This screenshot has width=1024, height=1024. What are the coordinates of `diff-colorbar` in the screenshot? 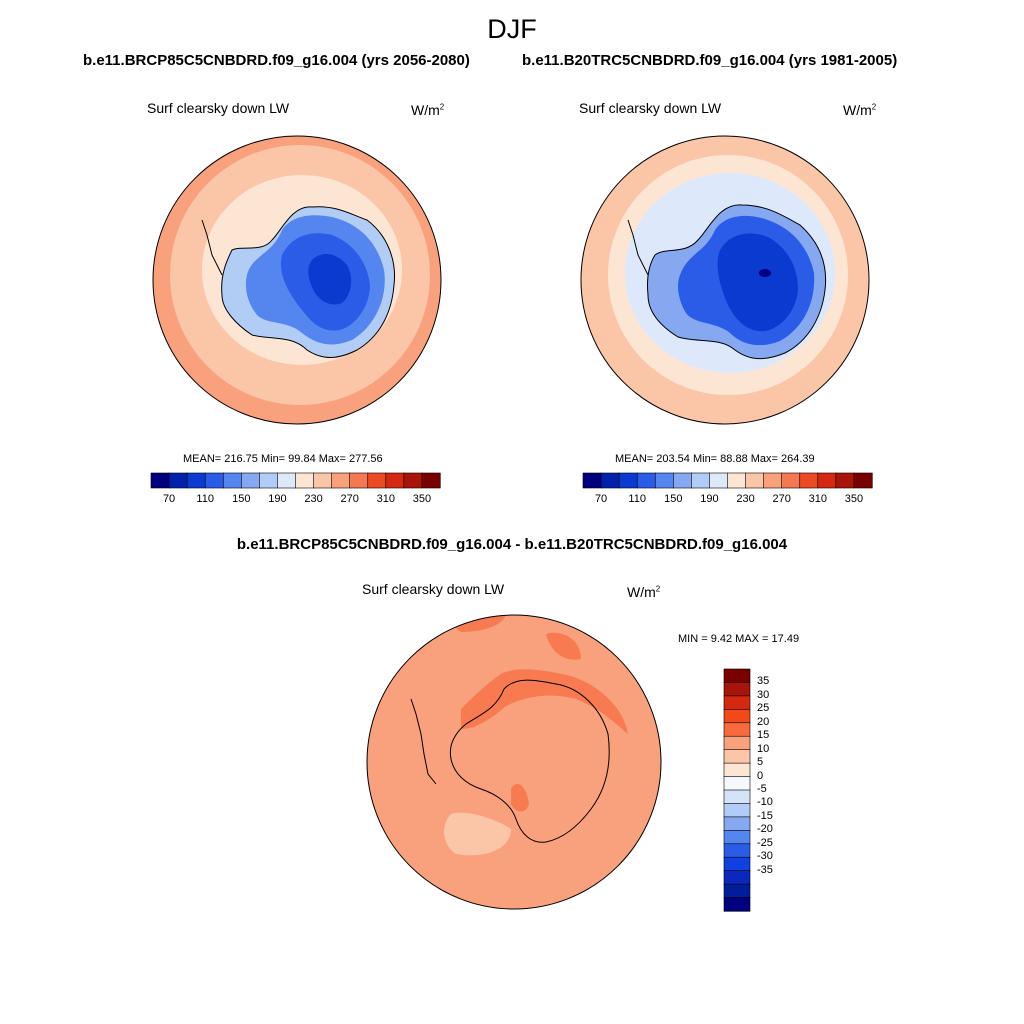 It's located at (737, 790).